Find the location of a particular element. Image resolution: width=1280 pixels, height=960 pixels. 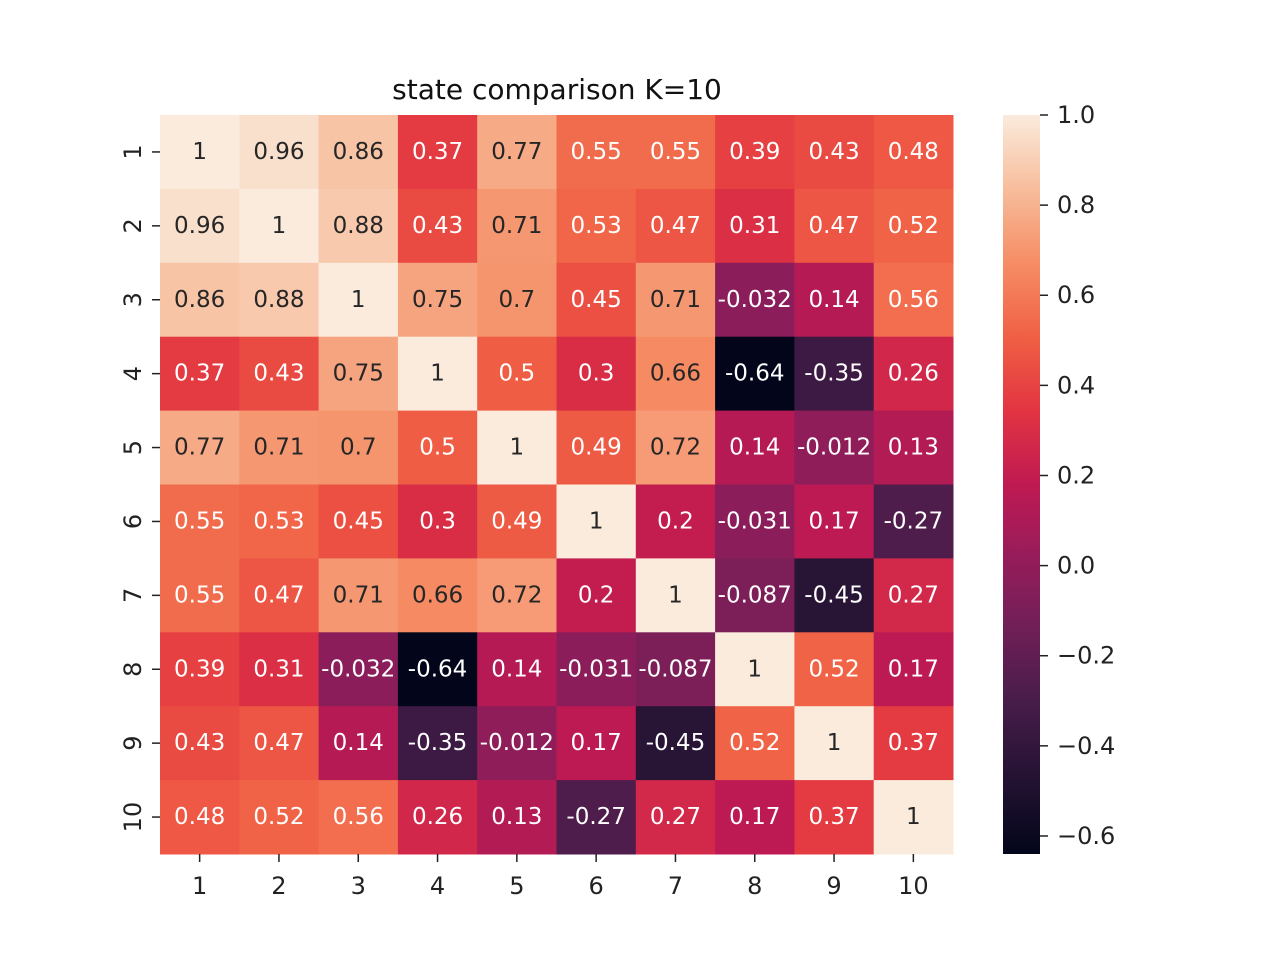

cell-value-label: -0.012 is located at coordinates (517, 743).